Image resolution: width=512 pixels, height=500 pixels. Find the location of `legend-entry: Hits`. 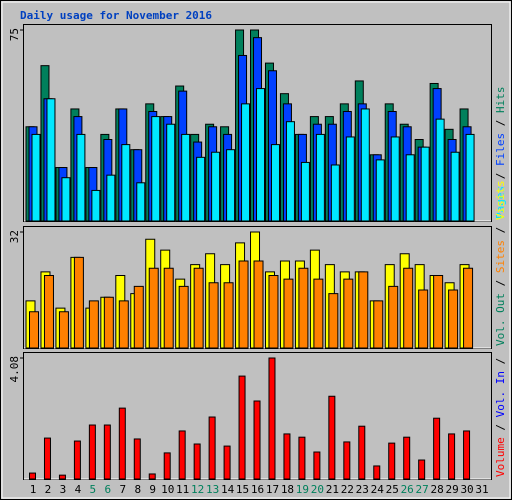

legend-entry: Hits is located at coordinates (500, 100).